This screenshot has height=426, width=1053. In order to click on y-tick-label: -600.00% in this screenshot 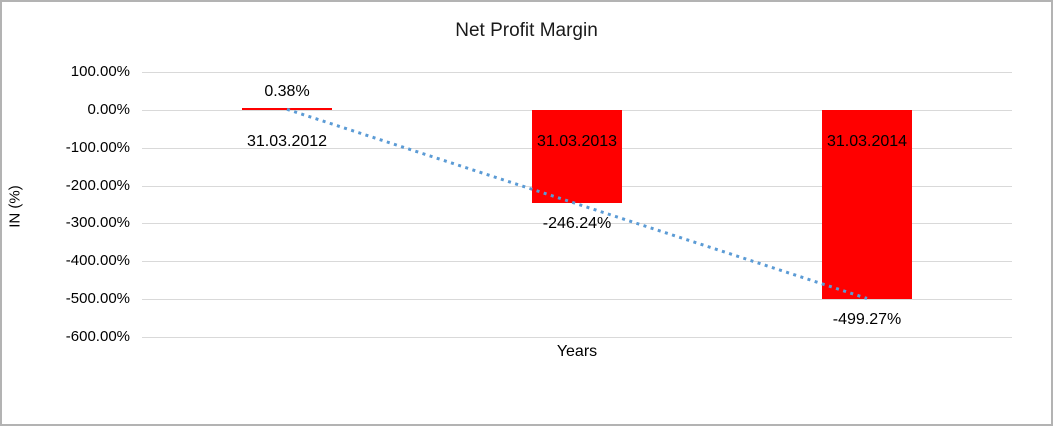, I will do `click(97, 336)`.